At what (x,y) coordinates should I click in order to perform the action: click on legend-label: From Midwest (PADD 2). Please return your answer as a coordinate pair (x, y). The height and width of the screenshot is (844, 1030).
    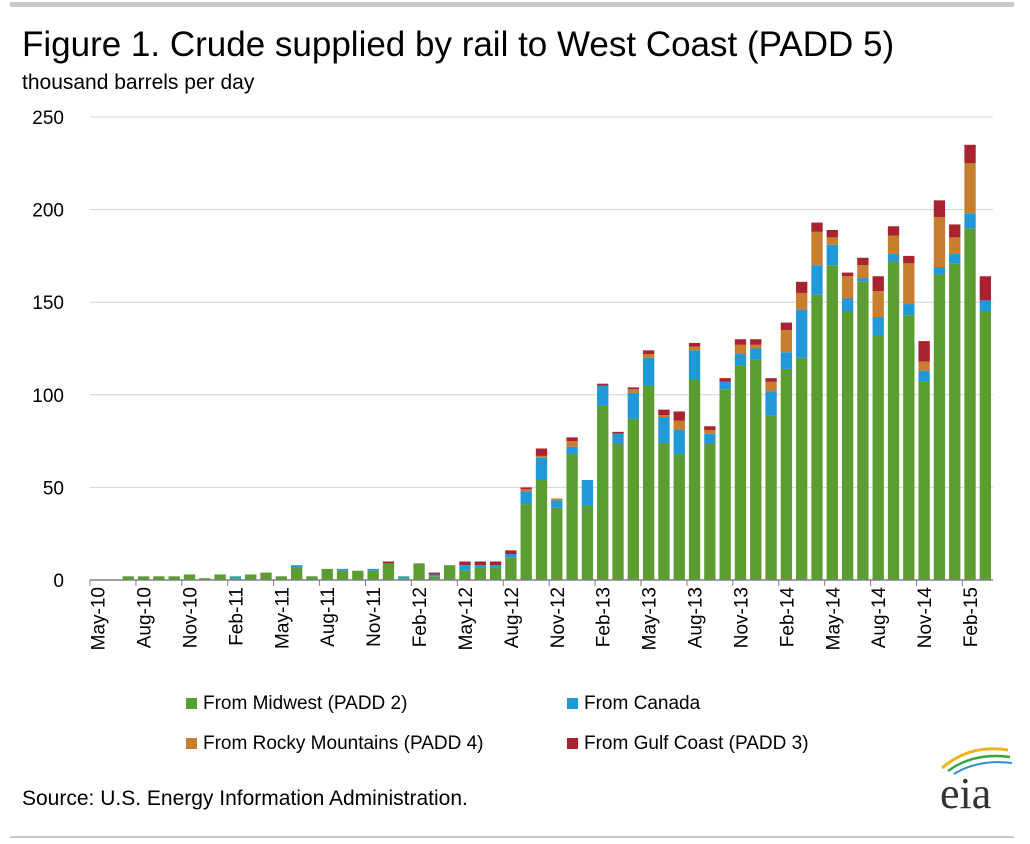
    Looking at the image, I should click on (305, 703).